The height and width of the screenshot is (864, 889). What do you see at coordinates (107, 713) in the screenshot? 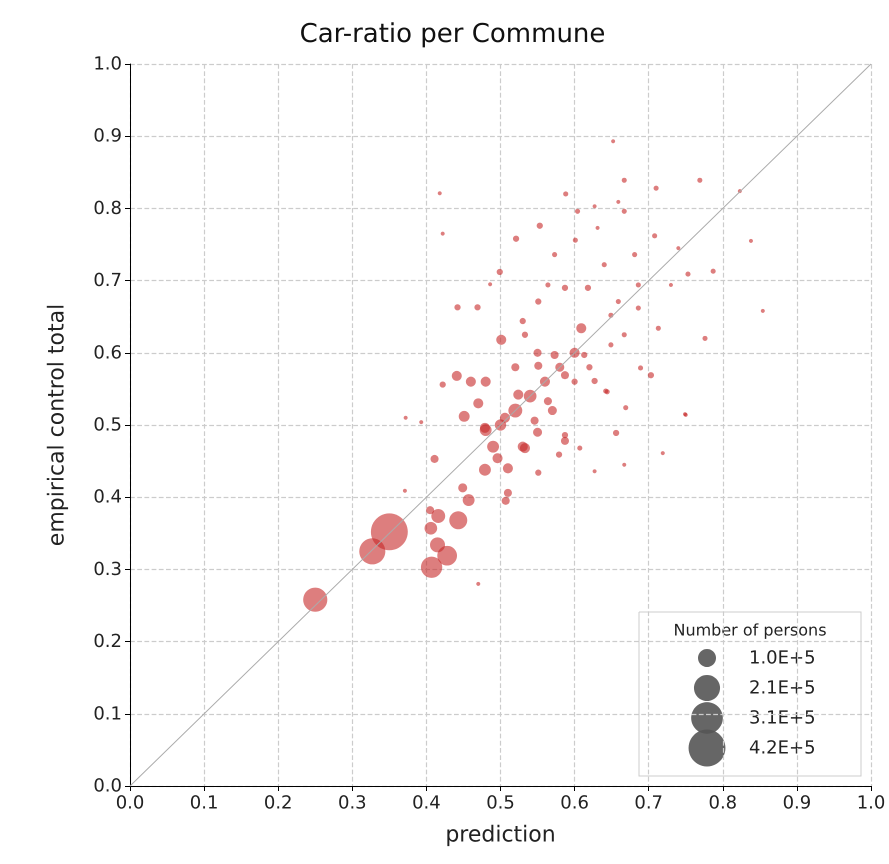
I see `y-tick-label: 0.1` at bounding box center [107, 713].